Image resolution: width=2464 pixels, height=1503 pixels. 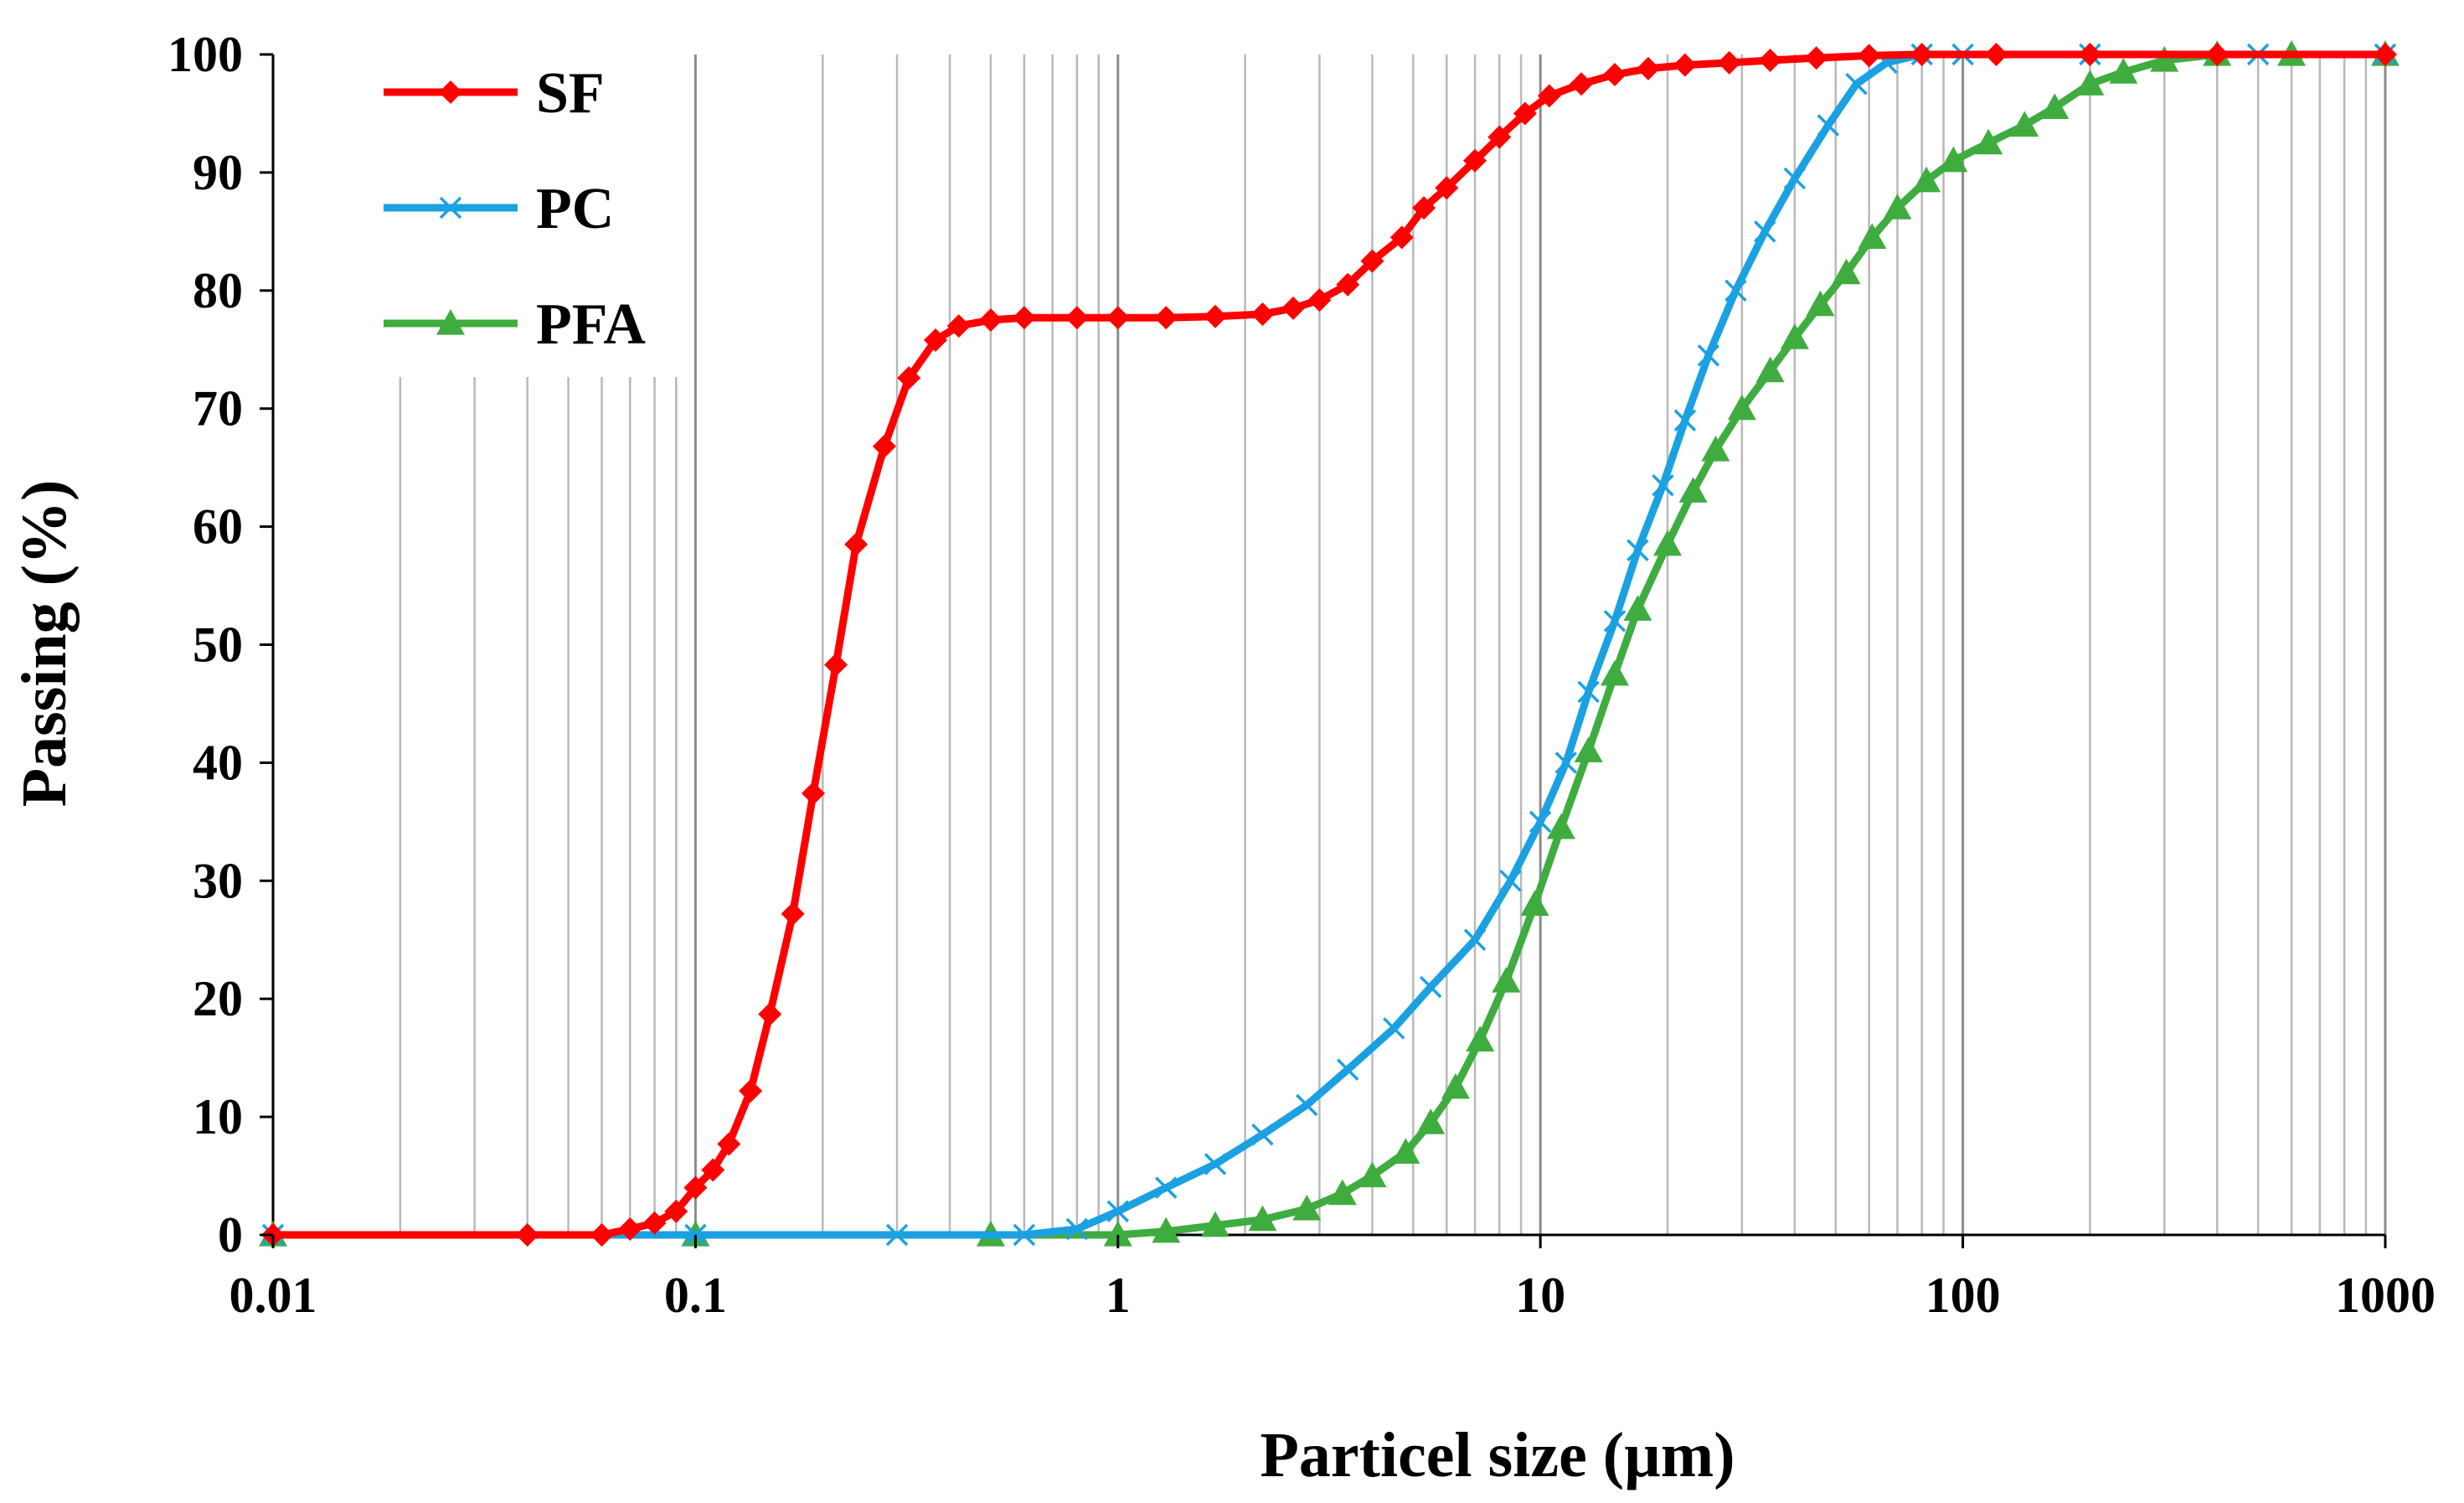 I want to click on y-tick-label: 40, so click(x=218, y=762).